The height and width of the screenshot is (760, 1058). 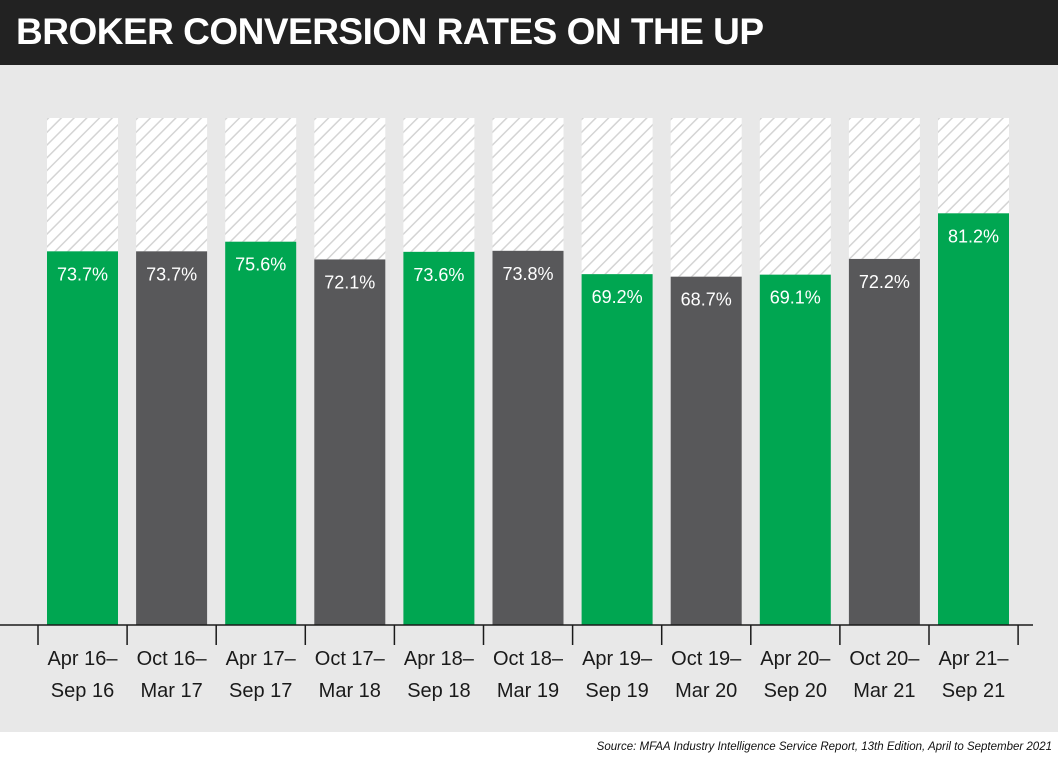 I want to click on x-tick-label: Sep 17, so click(x=260, y=691).